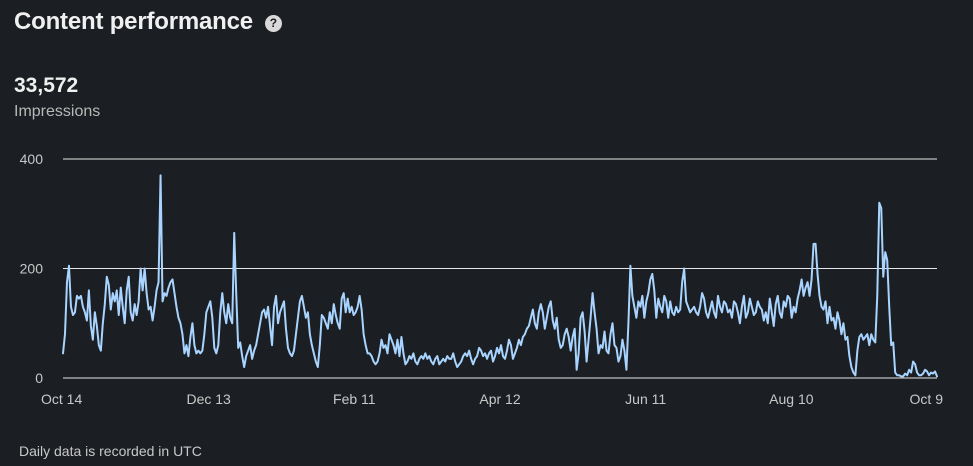 Image resolution: width=973 pixels, height=466 pixels. Describe the element at coordinates (46, 85) in the screenshot. I see `impressions-count: 33,572` at that location.